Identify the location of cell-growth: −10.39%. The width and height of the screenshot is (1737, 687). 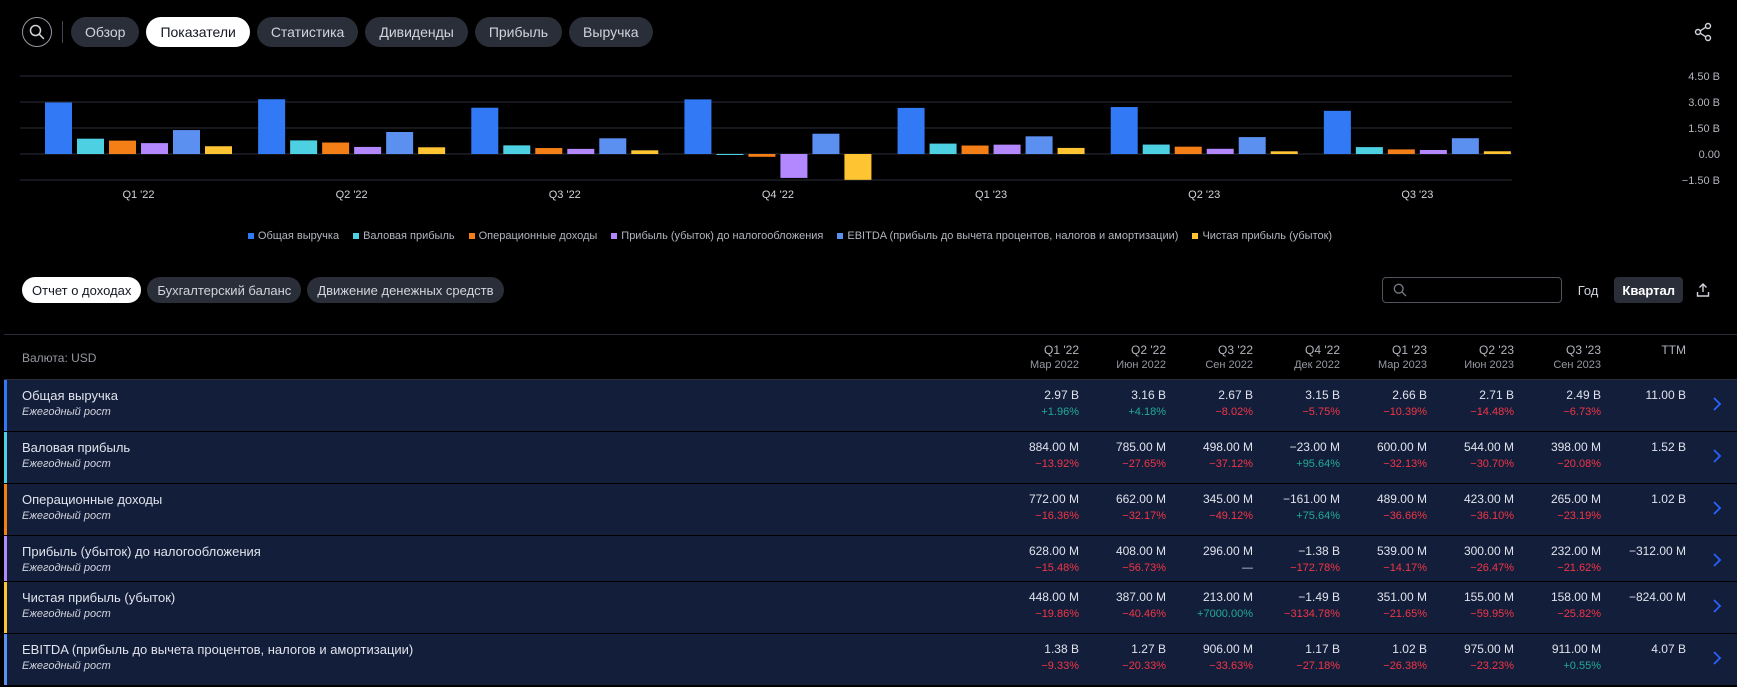
(1405, 412).